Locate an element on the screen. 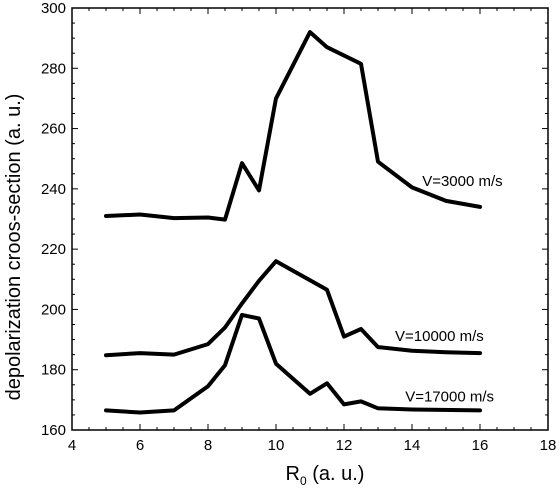 This screenshot has height=495, width=560. x-tick-label: 10 is located at coordinates (276, 445).